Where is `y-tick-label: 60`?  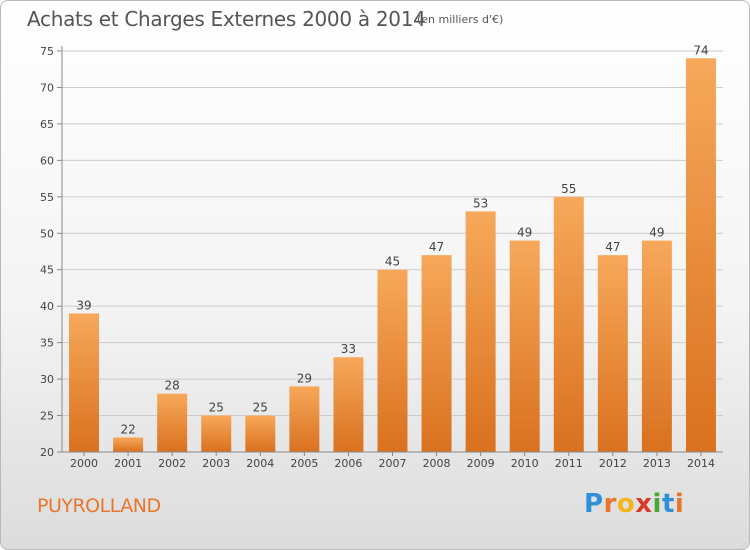 y-tick-label: 60 is located at coordinates (47, 160).